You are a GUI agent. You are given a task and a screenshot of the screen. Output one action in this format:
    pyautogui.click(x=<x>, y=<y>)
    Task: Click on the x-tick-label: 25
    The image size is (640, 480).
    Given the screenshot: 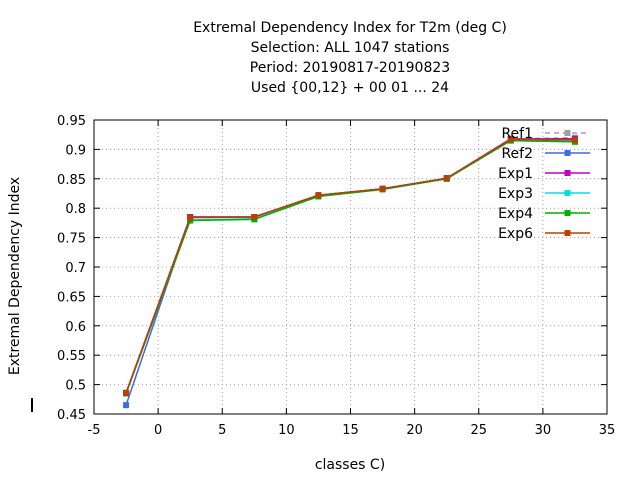 What is the action you would take?
    pyautogui.click(x=478, y=430)
    